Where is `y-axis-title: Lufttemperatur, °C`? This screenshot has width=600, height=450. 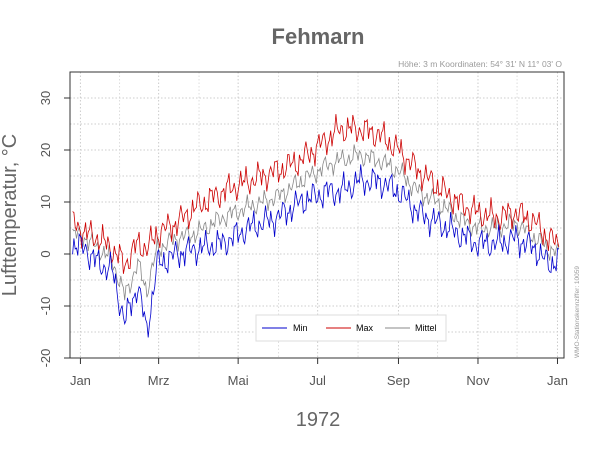
y-axis-title: Lufttemperatur, °C is located at coordinates (10, 215).